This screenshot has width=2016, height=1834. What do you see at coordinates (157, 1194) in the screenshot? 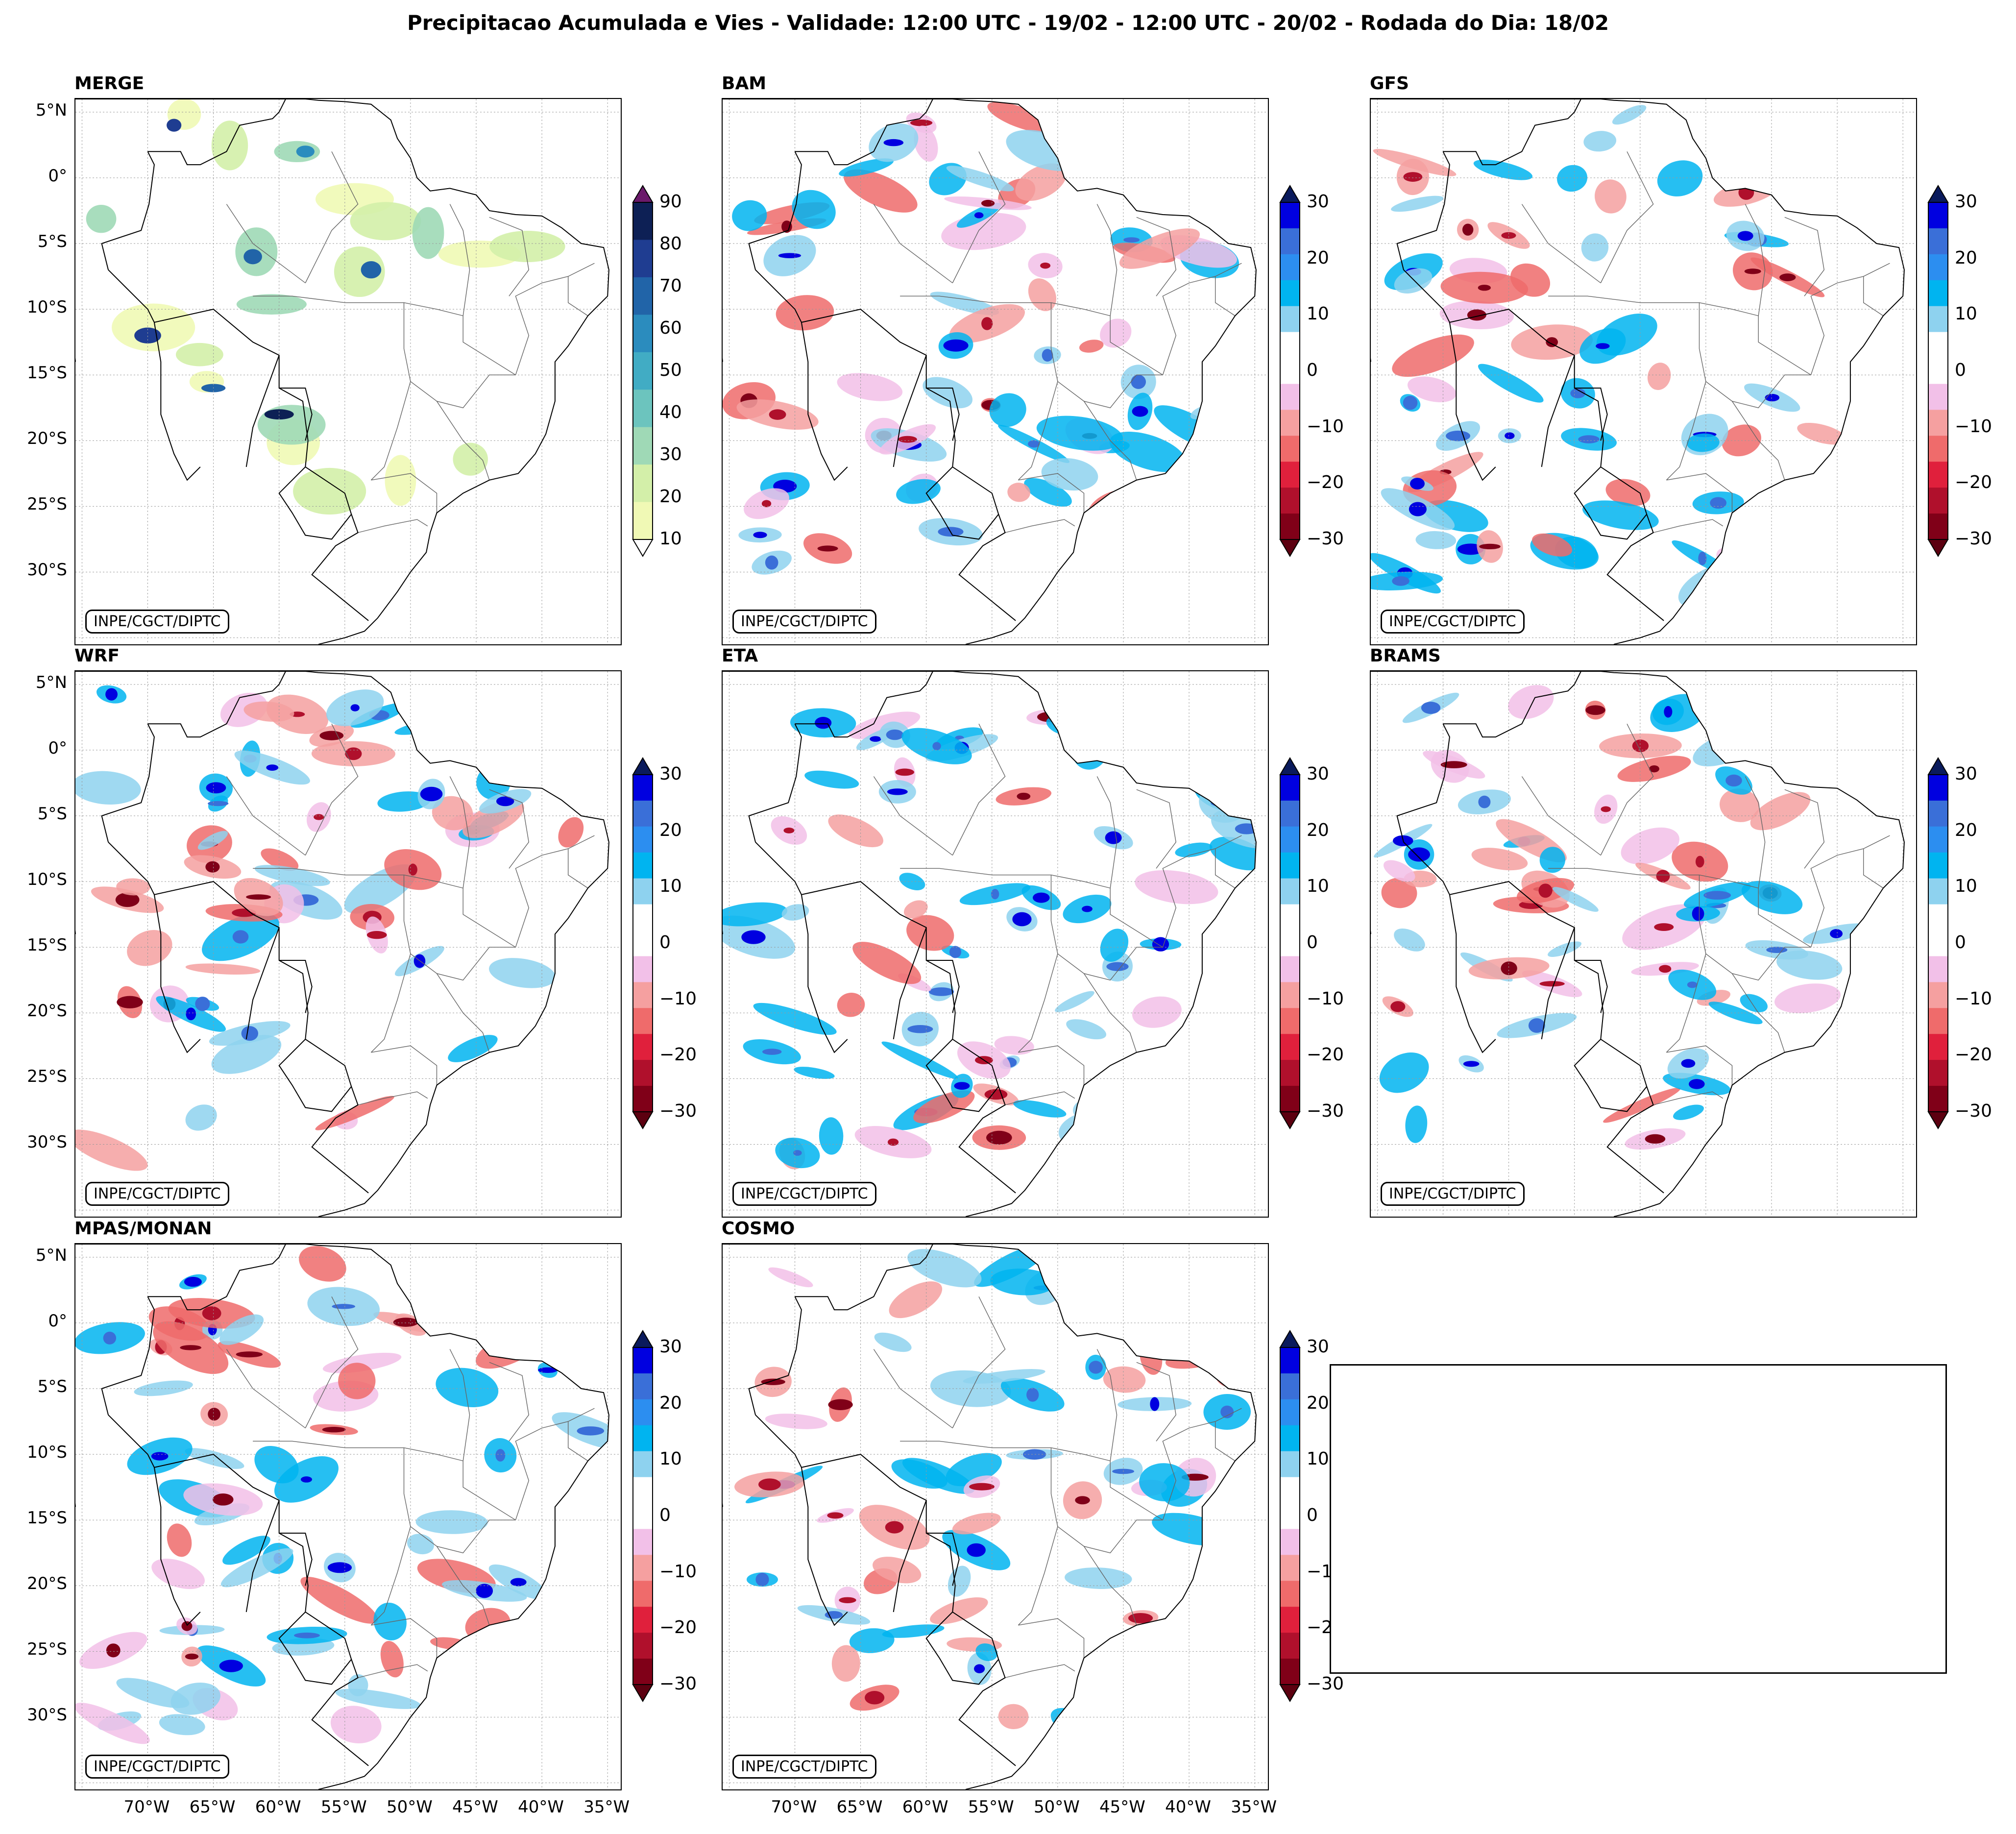
I see `credit-label: INPE/CGCT/DIPTC` at bounding box center [157, 1194].